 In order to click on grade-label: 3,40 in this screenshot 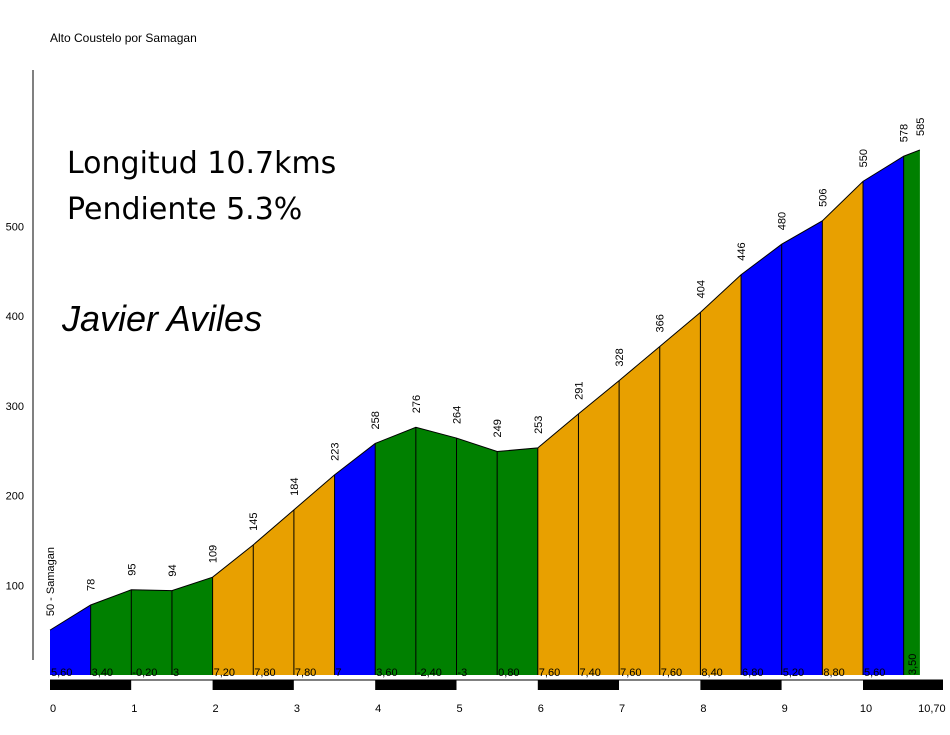, I will do `click(102, 673)`.